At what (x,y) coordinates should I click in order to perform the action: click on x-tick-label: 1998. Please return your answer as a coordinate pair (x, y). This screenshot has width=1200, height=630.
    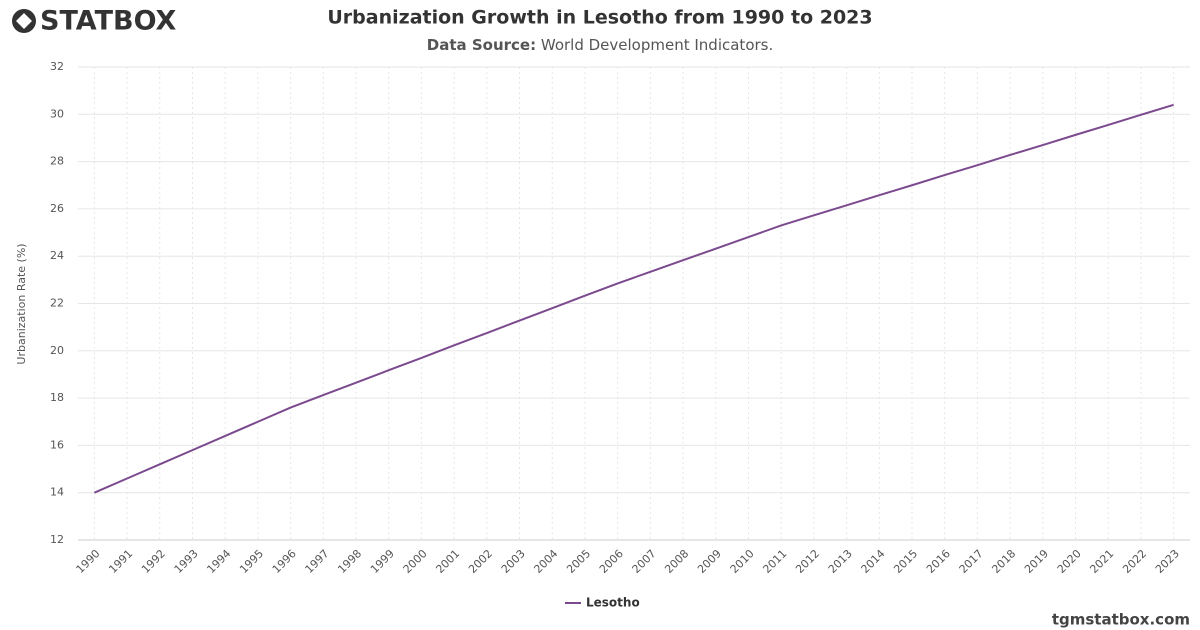
    Looking at the image, I should click on (349, 561).